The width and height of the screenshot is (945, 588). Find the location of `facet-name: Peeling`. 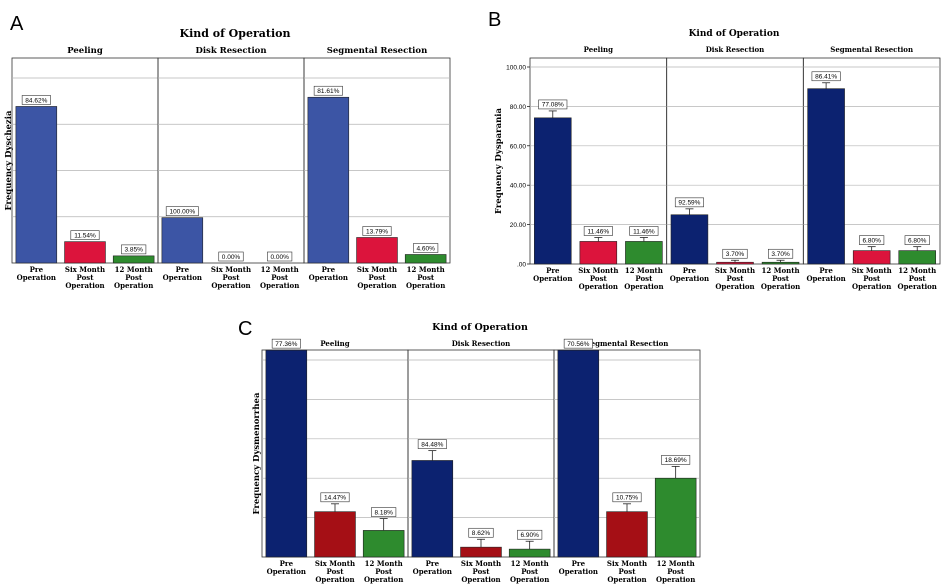

facet-name: Peeling is located at coordinates (334, 343).